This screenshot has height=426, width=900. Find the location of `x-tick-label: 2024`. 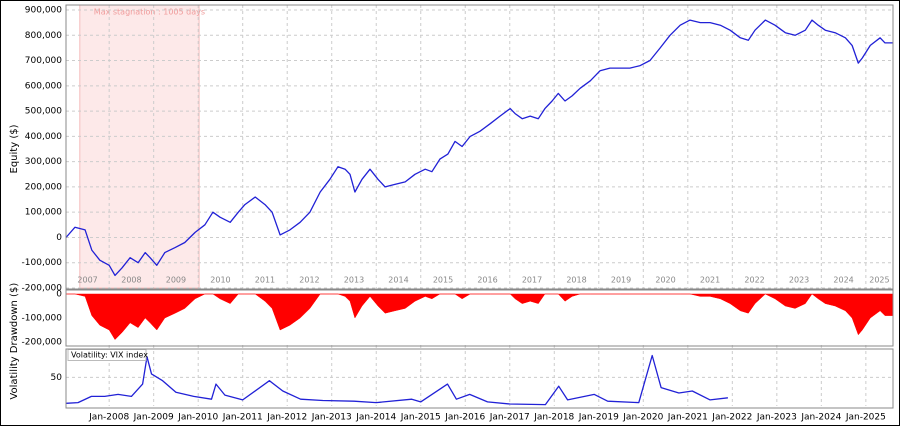

x-tick-label: 2024 is located at coordinates (843, 280).